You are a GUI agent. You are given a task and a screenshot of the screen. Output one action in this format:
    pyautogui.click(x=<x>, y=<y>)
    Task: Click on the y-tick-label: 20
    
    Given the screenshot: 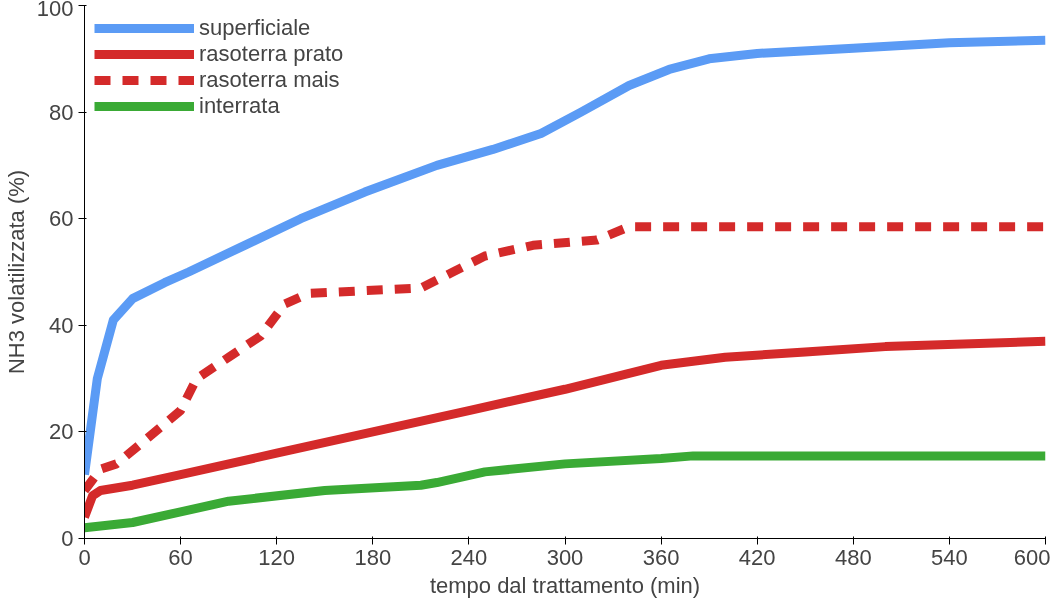 What is the action you would take?
    pyautogui.click(x=61, y=432)
    